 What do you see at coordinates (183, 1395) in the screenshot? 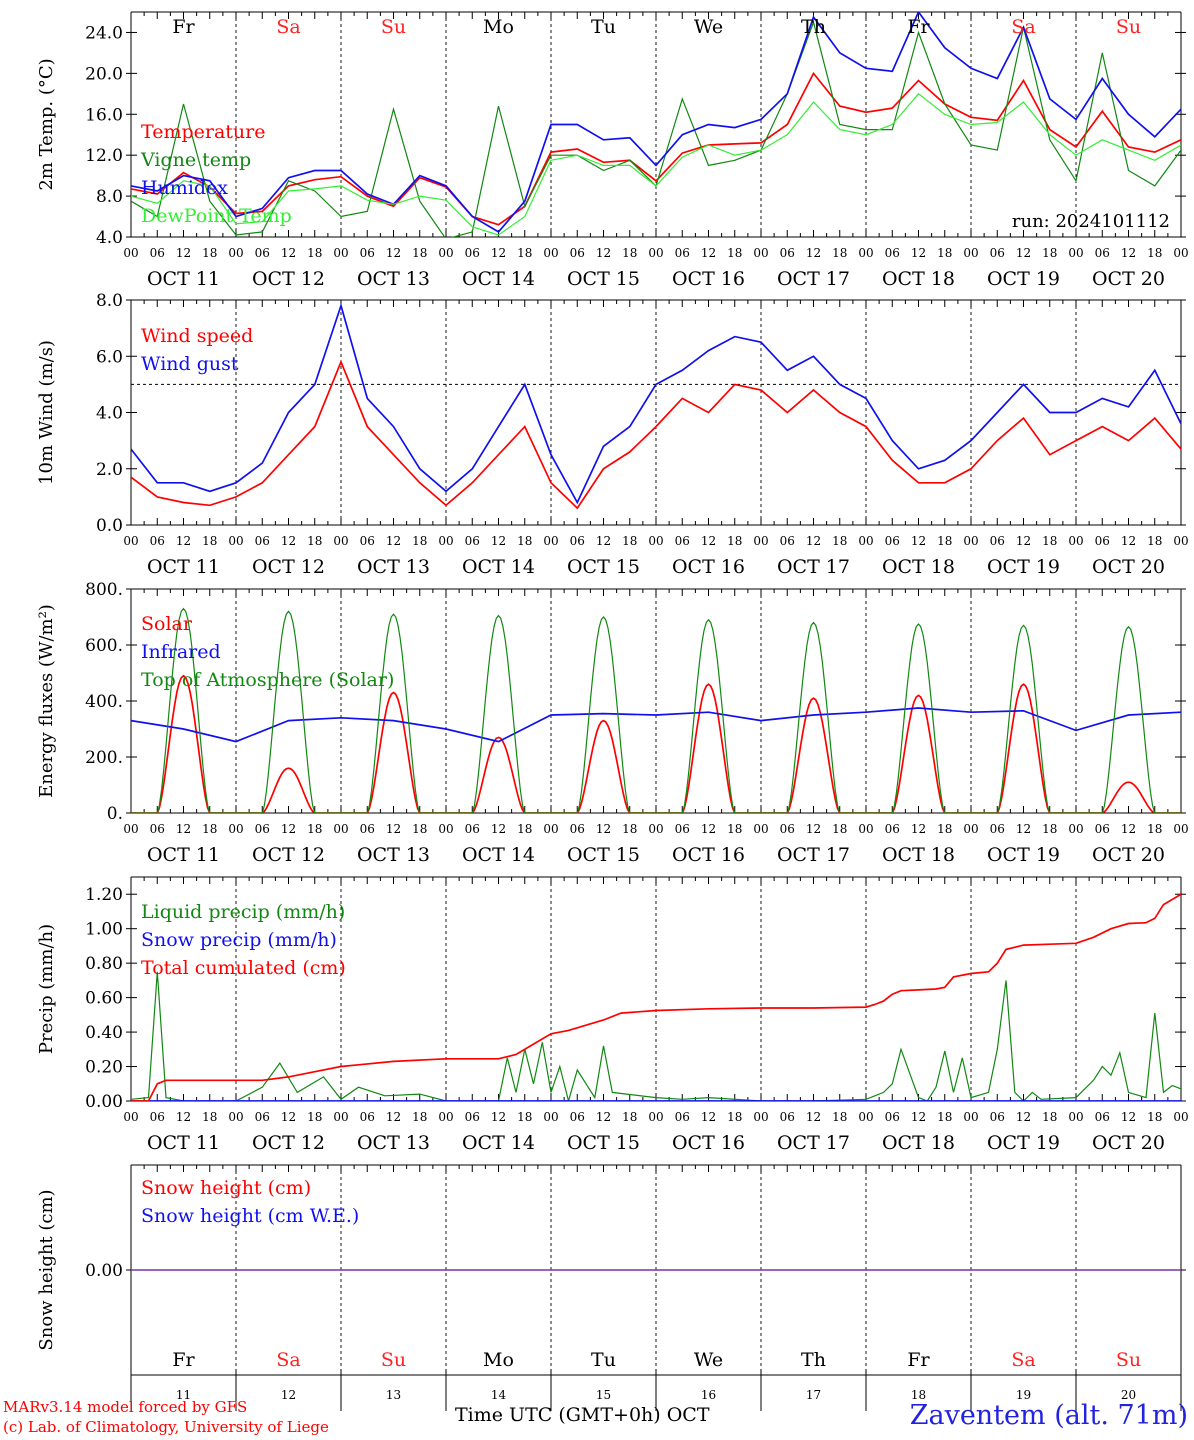
I see `day-number-label: 11` at bounding box center [183, 1395].